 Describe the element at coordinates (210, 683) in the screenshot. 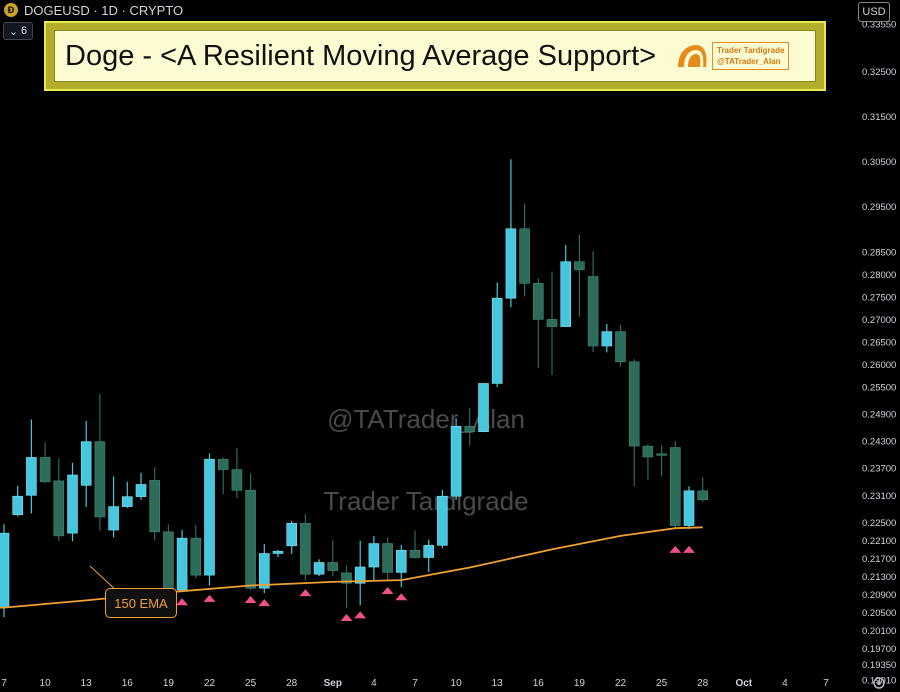

I see `time-tick-label: 22` at that location.